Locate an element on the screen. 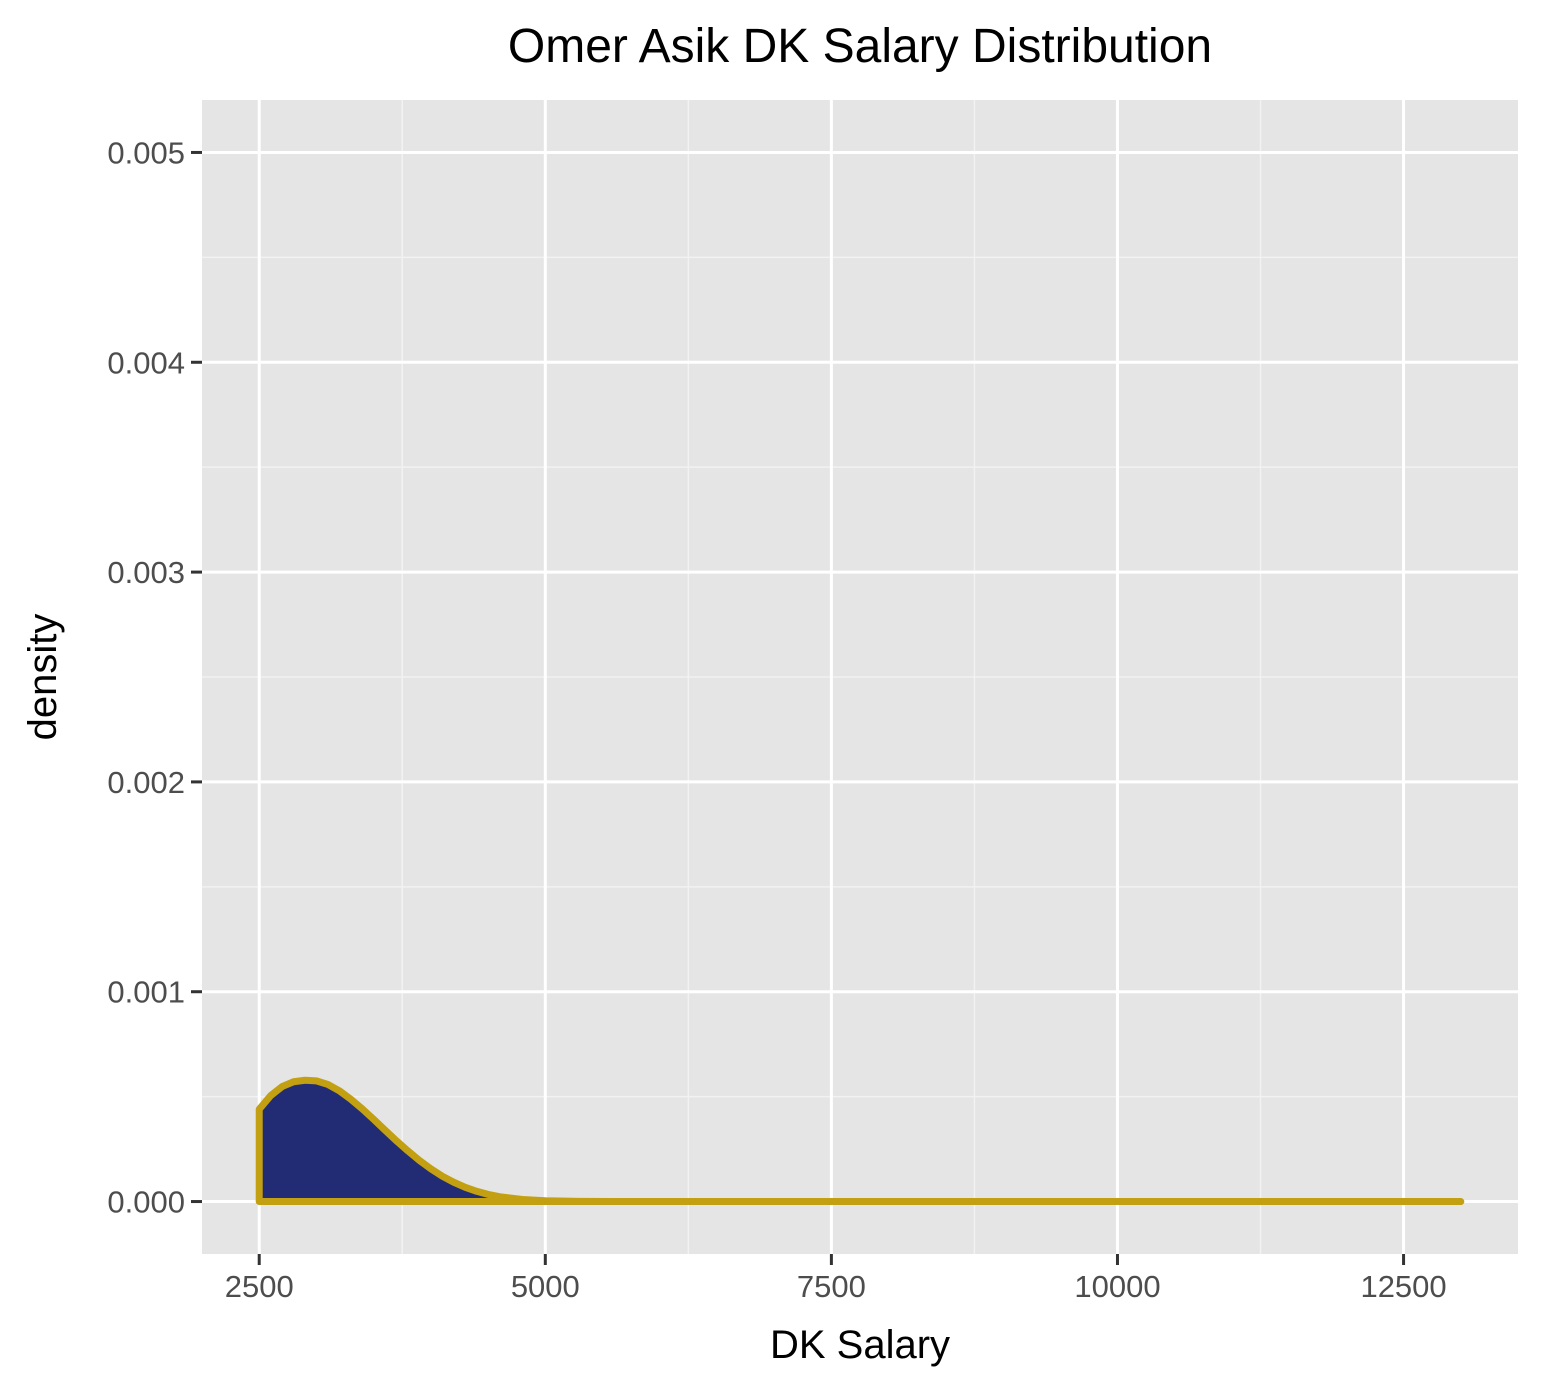 Image resolution: width=1541 pixels, height=1391 pixels. y-tick-label: 0.005 is located at coordinates (146, 152).